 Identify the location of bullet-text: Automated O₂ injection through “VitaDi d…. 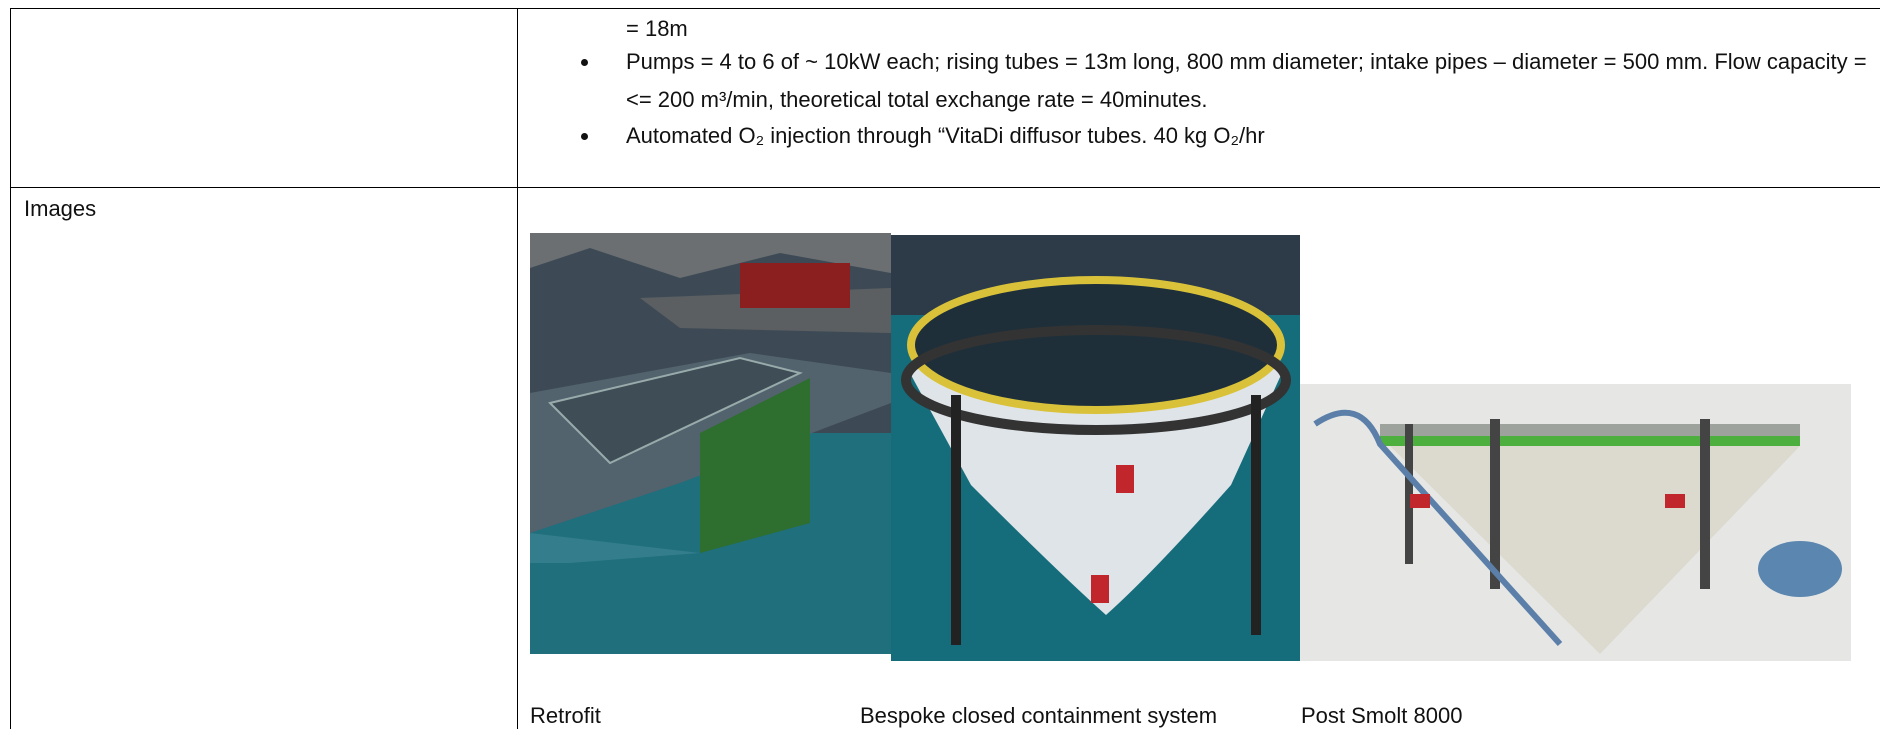
(945, 135).